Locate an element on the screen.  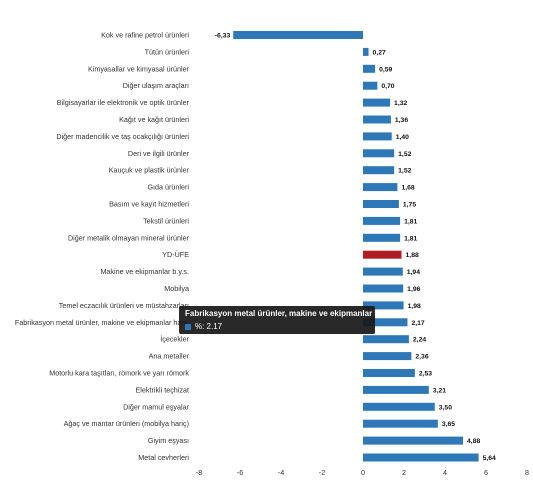
category-label: Tütün ürünleri is located at coordinates (167, 51).